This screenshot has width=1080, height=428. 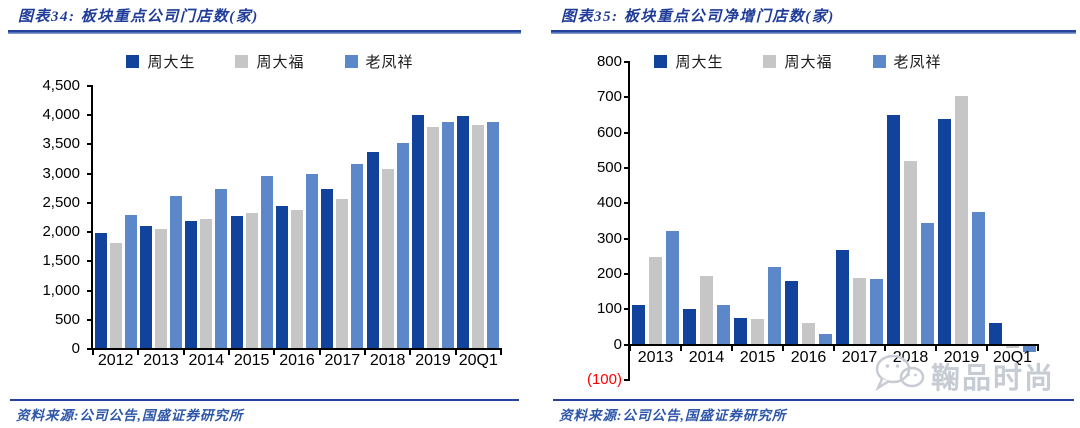 What do you see at coordinates (61, 232) in the screenshot?
I see `y-axis-tick-label: 2,000` at bounding box center [61, 232].